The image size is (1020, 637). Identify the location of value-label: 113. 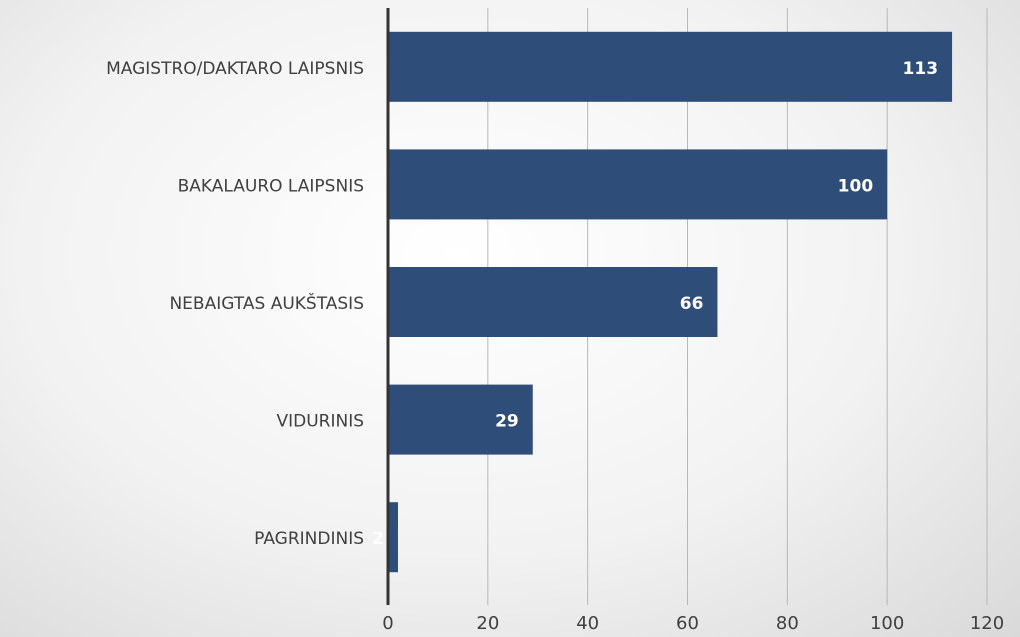
(921, 69).